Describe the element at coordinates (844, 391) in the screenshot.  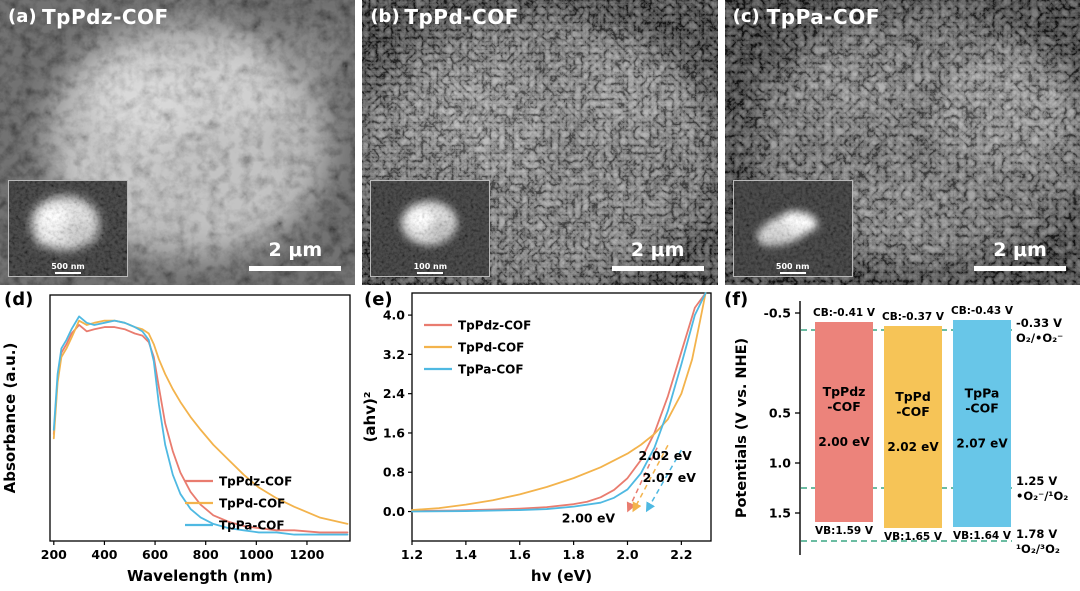
I see `svg-text: TpPdz` at that location.